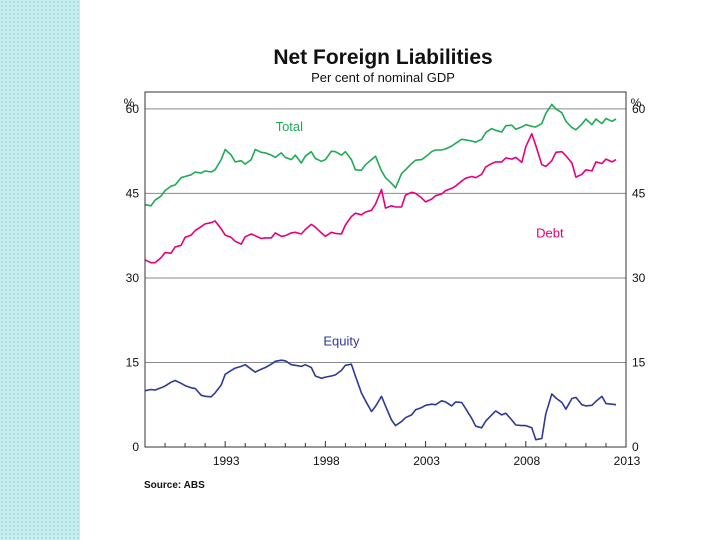 Image resolution: width=720 pixels, height=540 pixels. I want to click on source-note: Source: ABS, so click(174, 485).